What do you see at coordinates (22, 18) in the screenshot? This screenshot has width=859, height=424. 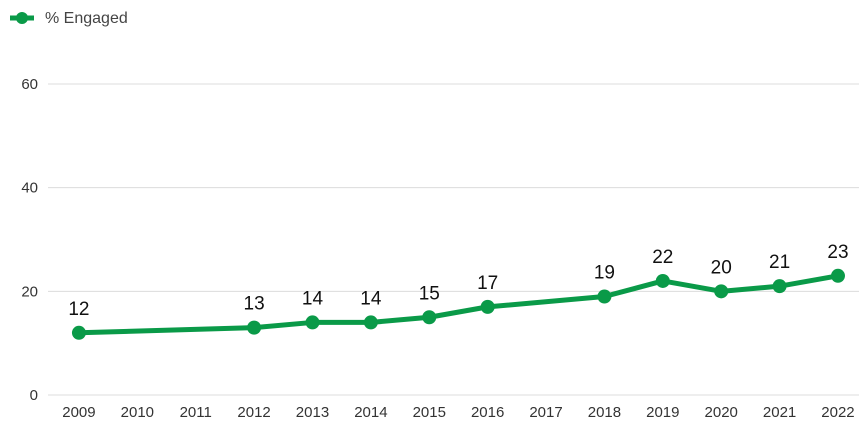 I see `legend-marker` at bounding box center [22, 18].